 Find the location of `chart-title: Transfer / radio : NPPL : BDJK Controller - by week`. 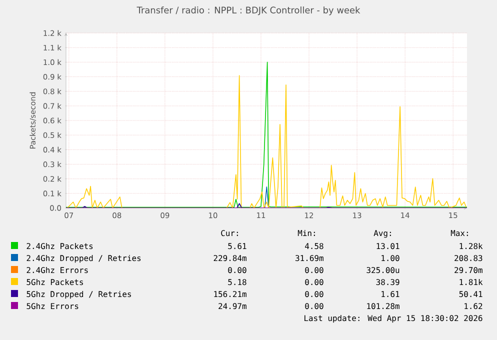

chart-title: Transfer / radio : NPPL : BDJK Controller - by week is located at coordinates (248, 11).